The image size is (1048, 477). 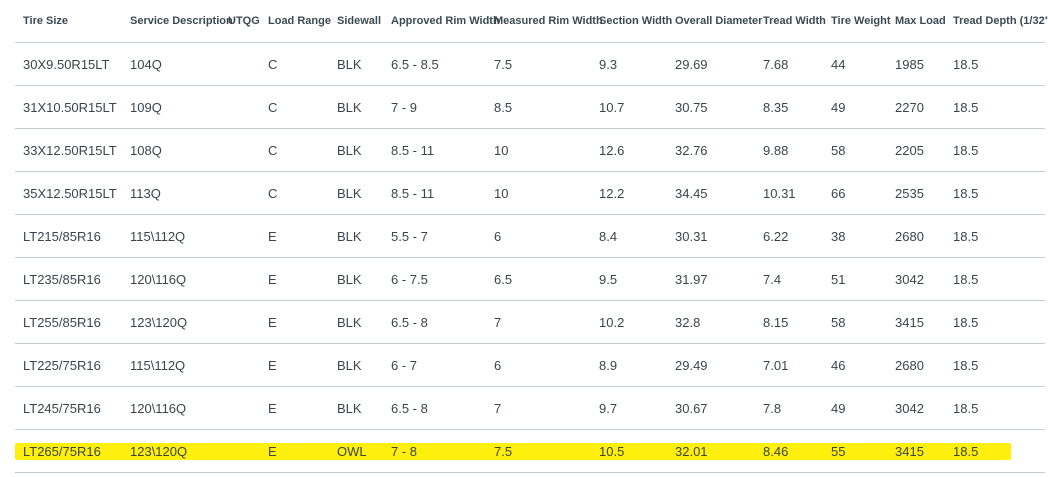 What do you see at coordinates (629, 451) in the screenshot?
I see `cell-section-width: 10.5` at bounding box center [629, 451].